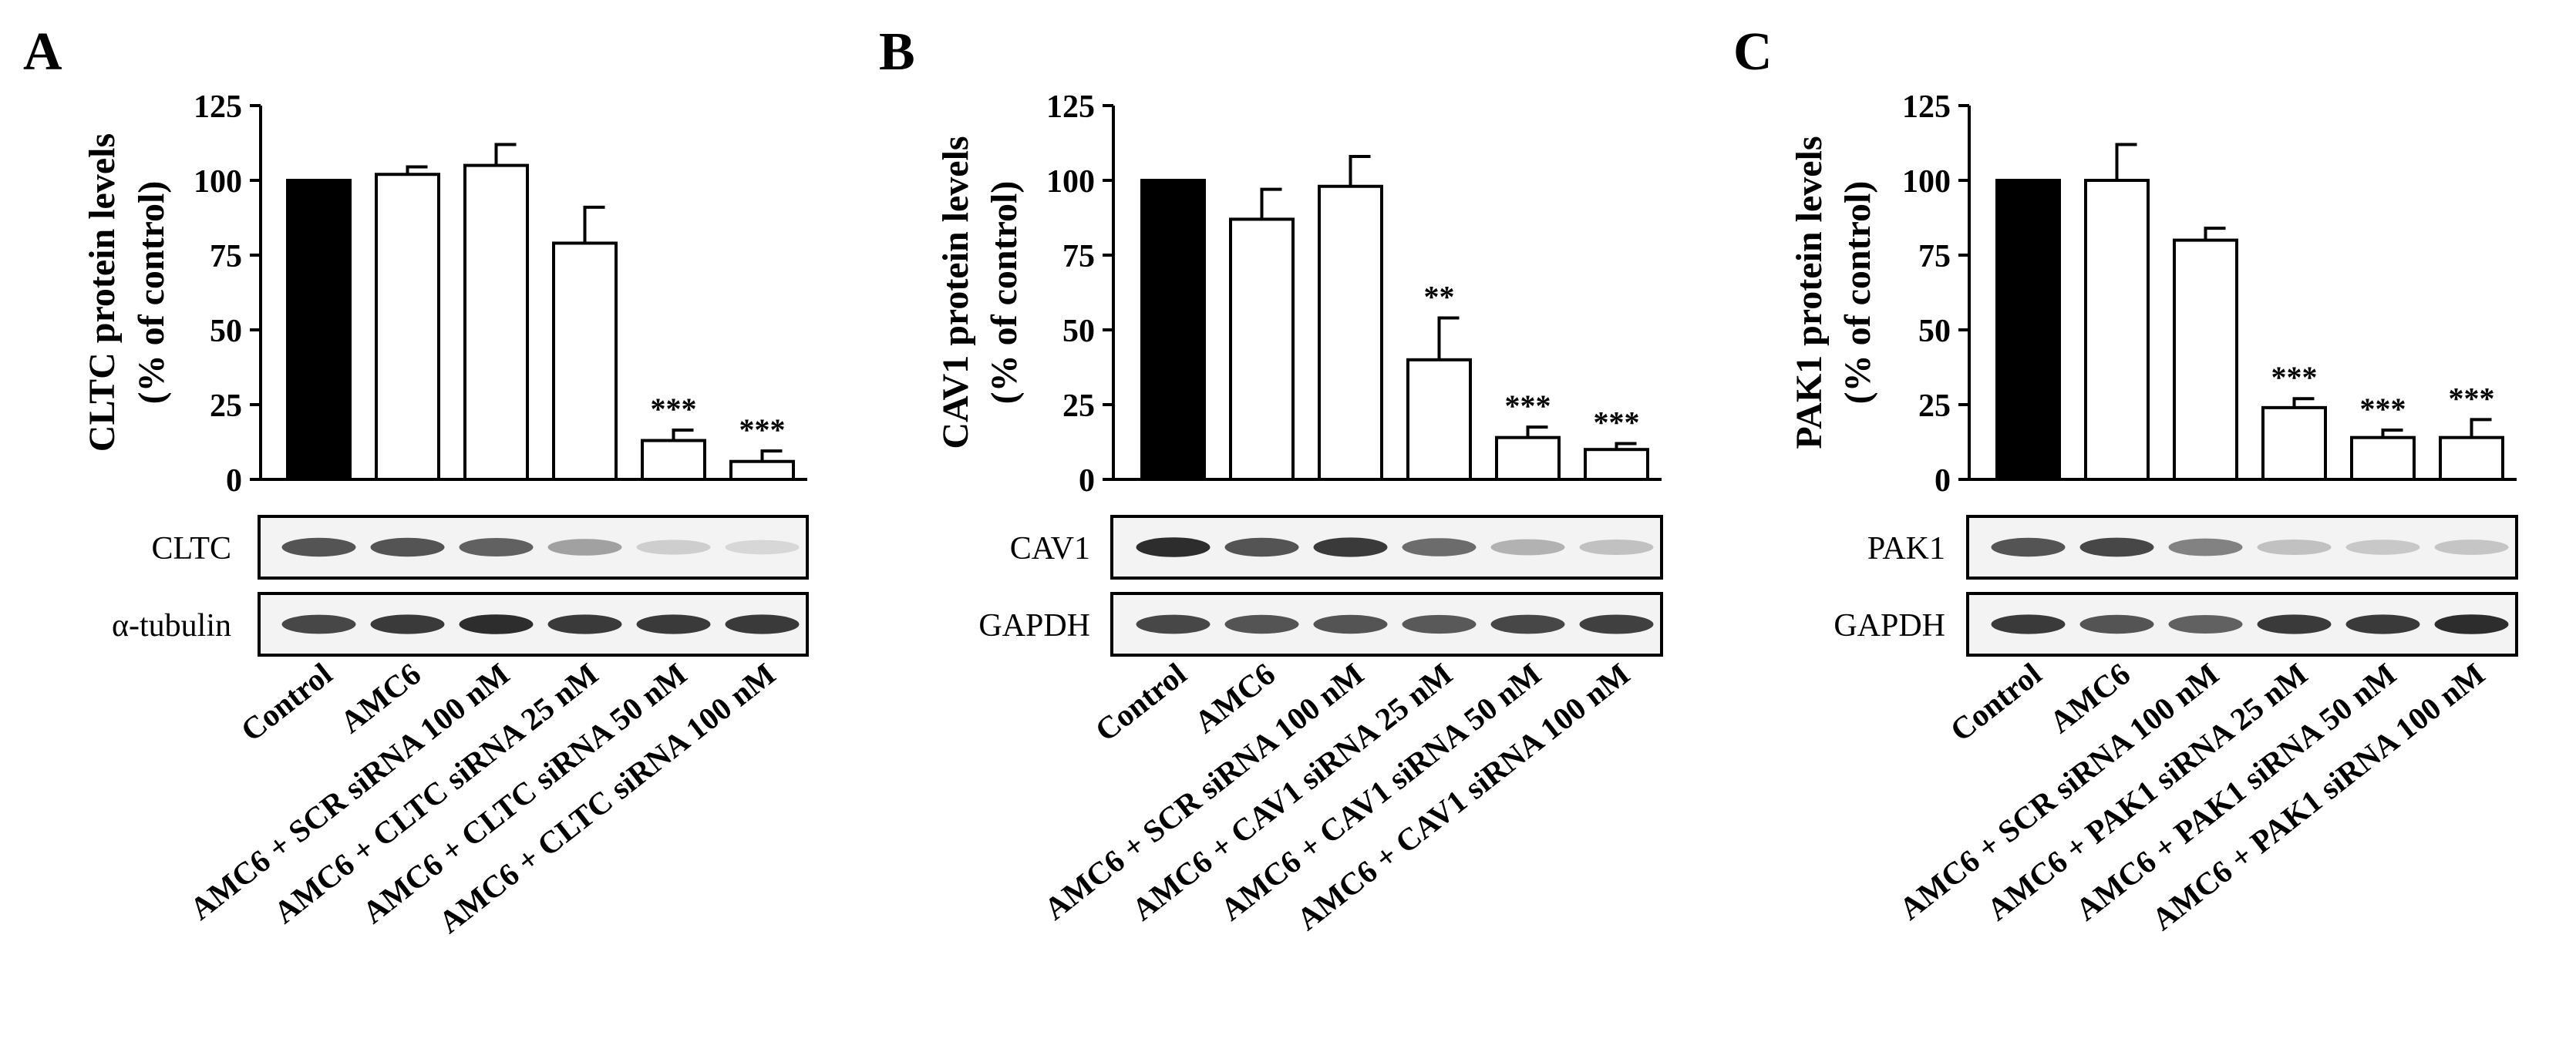 The height and width of the screenshot is (1059, 2576). What do you see at coordinates (171, 626) in the screenshot?
I see `blot-label: α-tubulin` at bounding box center [171, 626].